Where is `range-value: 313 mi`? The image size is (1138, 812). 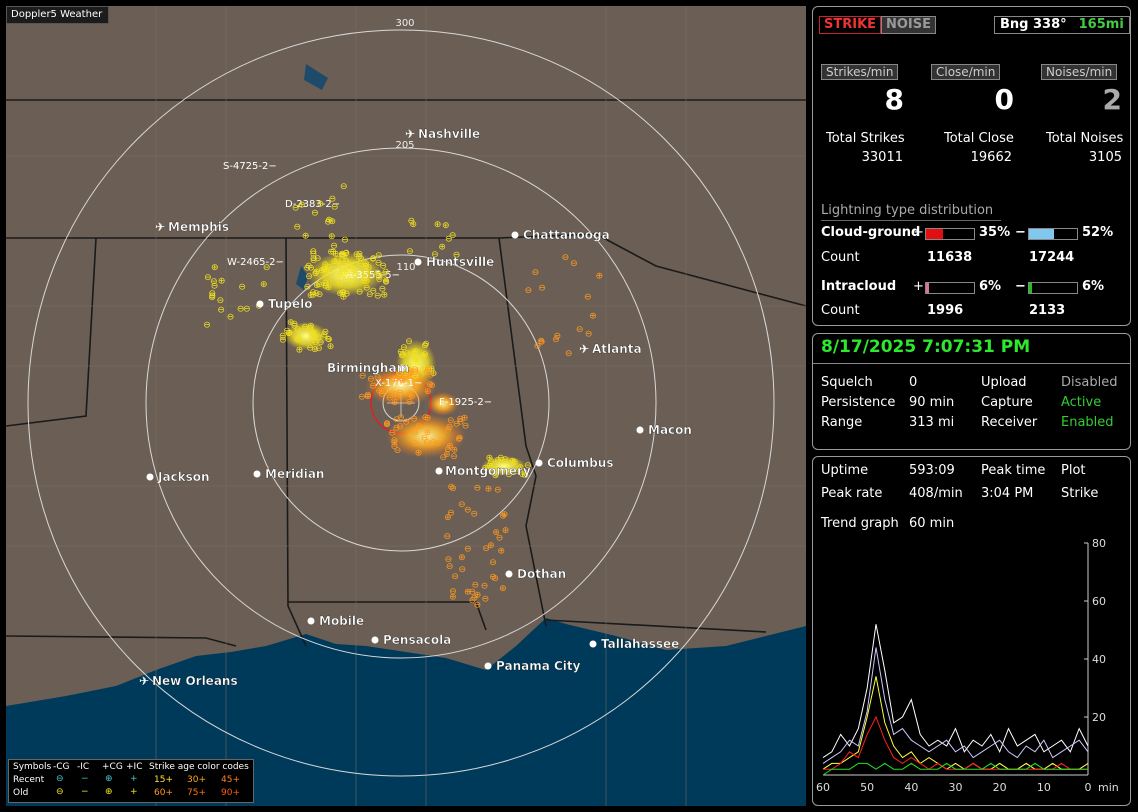 range-value: 313 mi is located at coordinates (932, 422).